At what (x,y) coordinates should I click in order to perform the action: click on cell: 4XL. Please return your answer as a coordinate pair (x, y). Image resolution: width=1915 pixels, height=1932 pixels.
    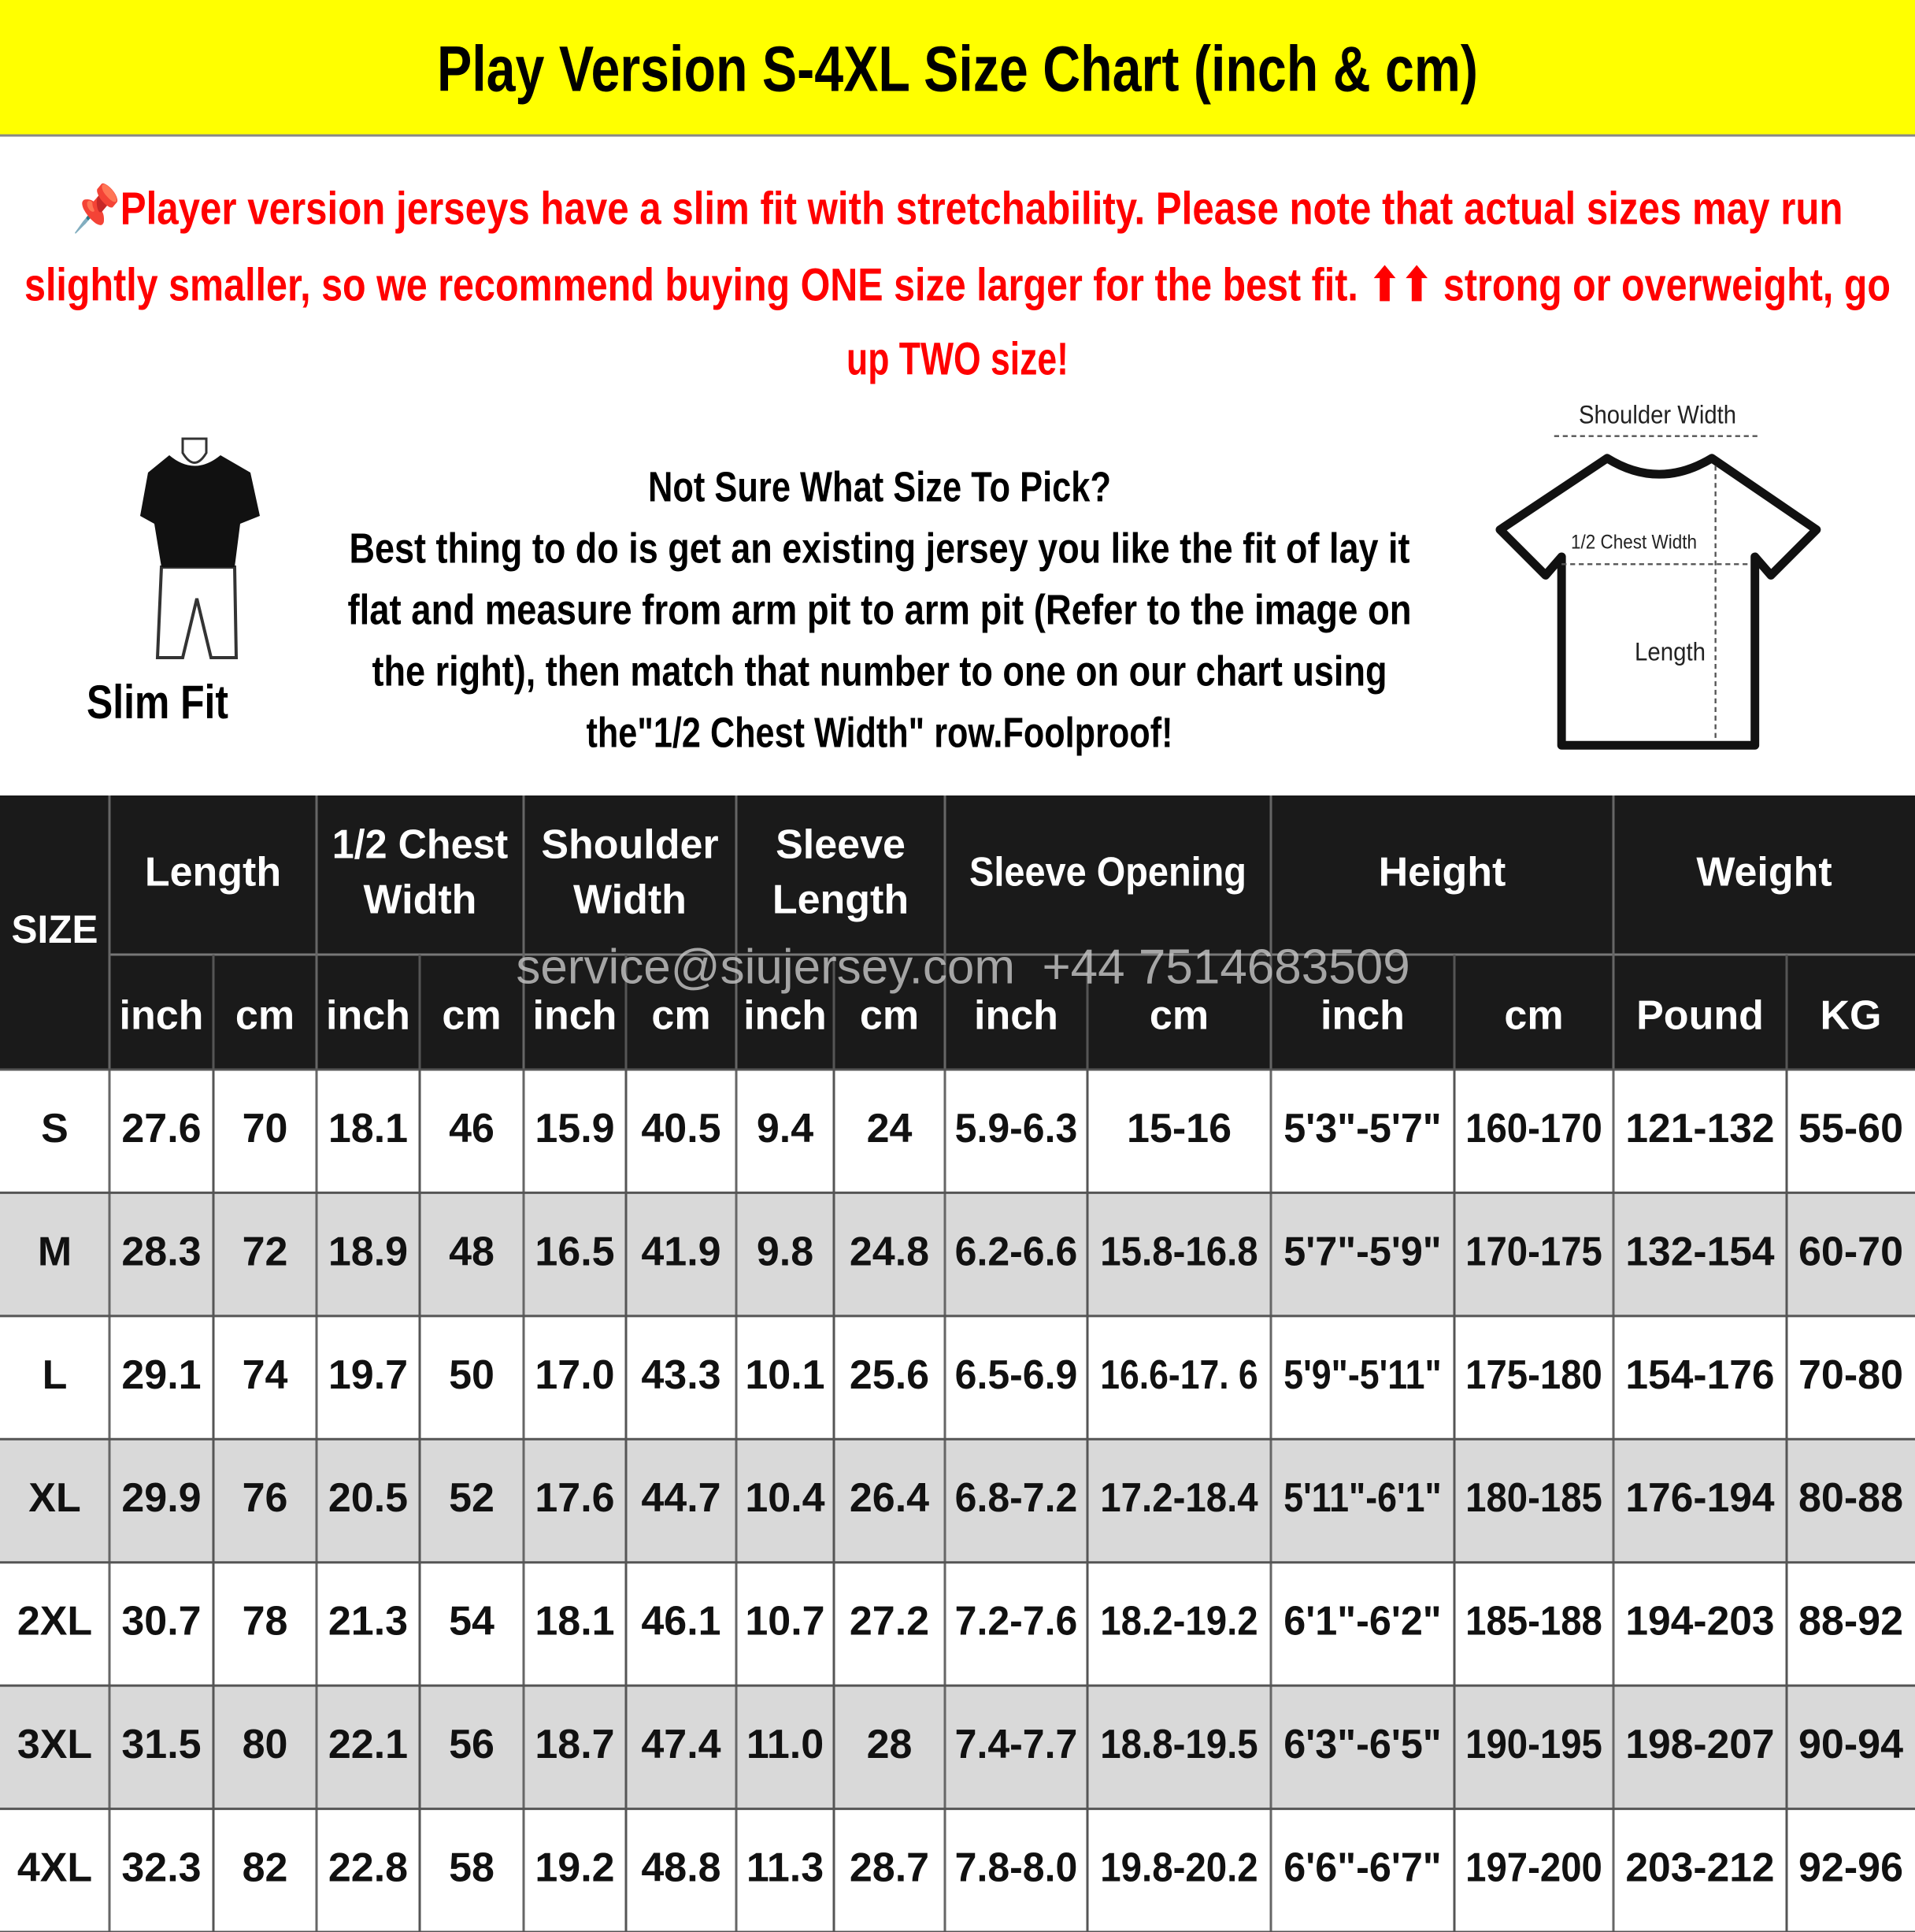
    Looking at the image, I should click on (54, 1868).